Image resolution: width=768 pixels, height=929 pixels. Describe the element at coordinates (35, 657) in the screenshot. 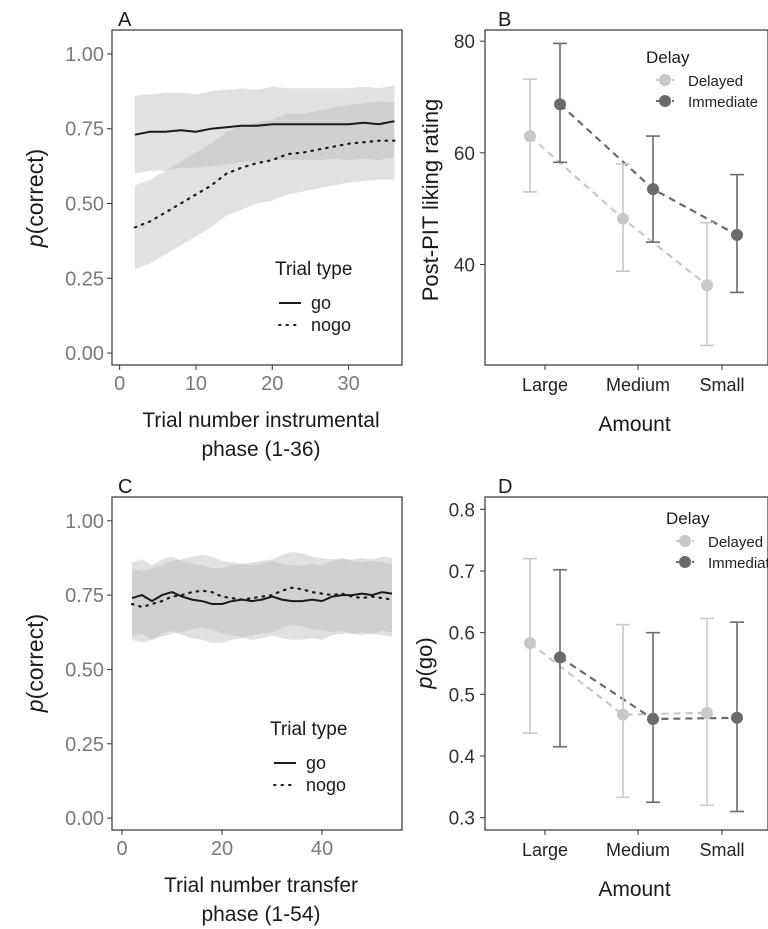

I see `panel-C-ylabel-rest: (correct)` at that location.